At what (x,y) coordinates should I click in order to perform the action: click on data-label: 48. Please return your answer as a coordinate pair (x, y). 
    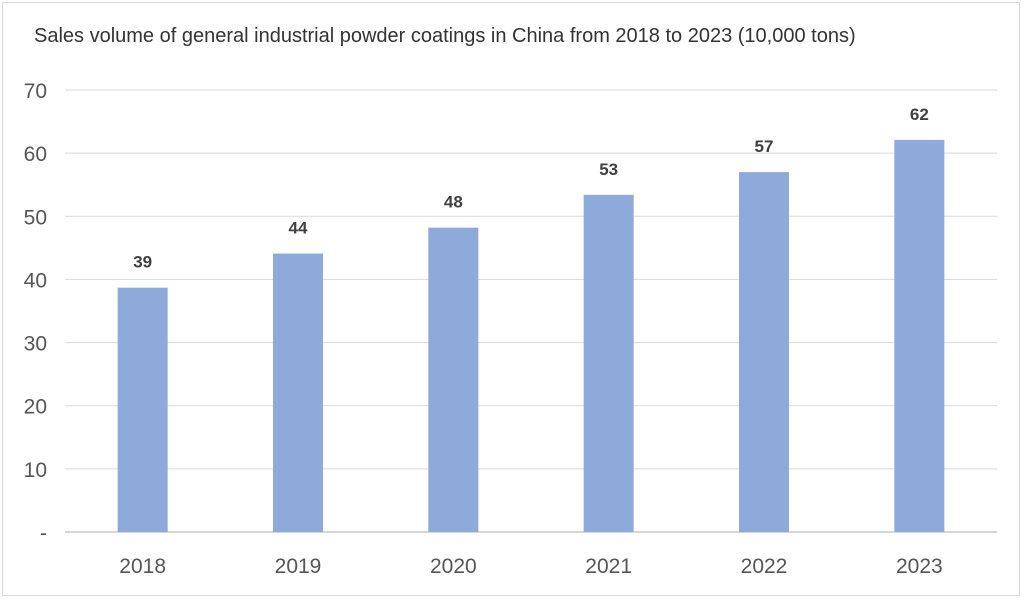
    Looking at the image, I should click on (453, 202).